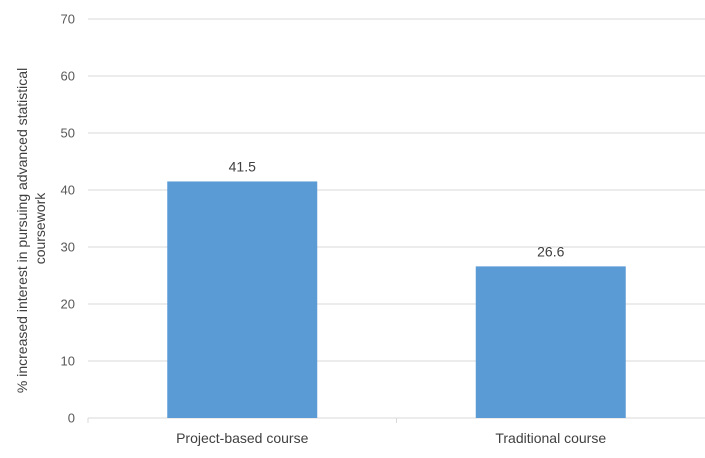 The width and height of the screenshot is (705, 458). What do you see at coordinates (242, 438) in the screenshot?
I see `x-category-label: Project-based course` at bounding box center [242, 438].